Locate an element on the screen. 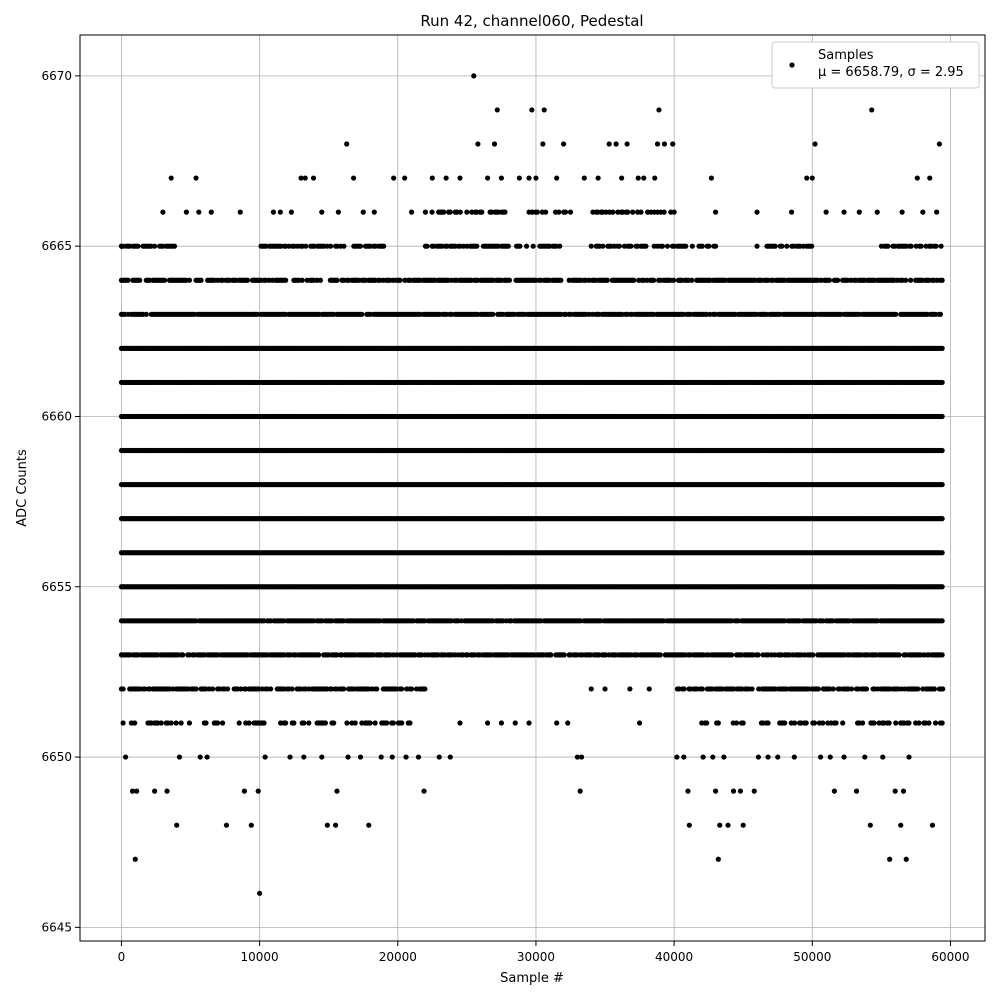  chart-title: Run 42, channel060, Pedestal is located at coordinates (531, 21).